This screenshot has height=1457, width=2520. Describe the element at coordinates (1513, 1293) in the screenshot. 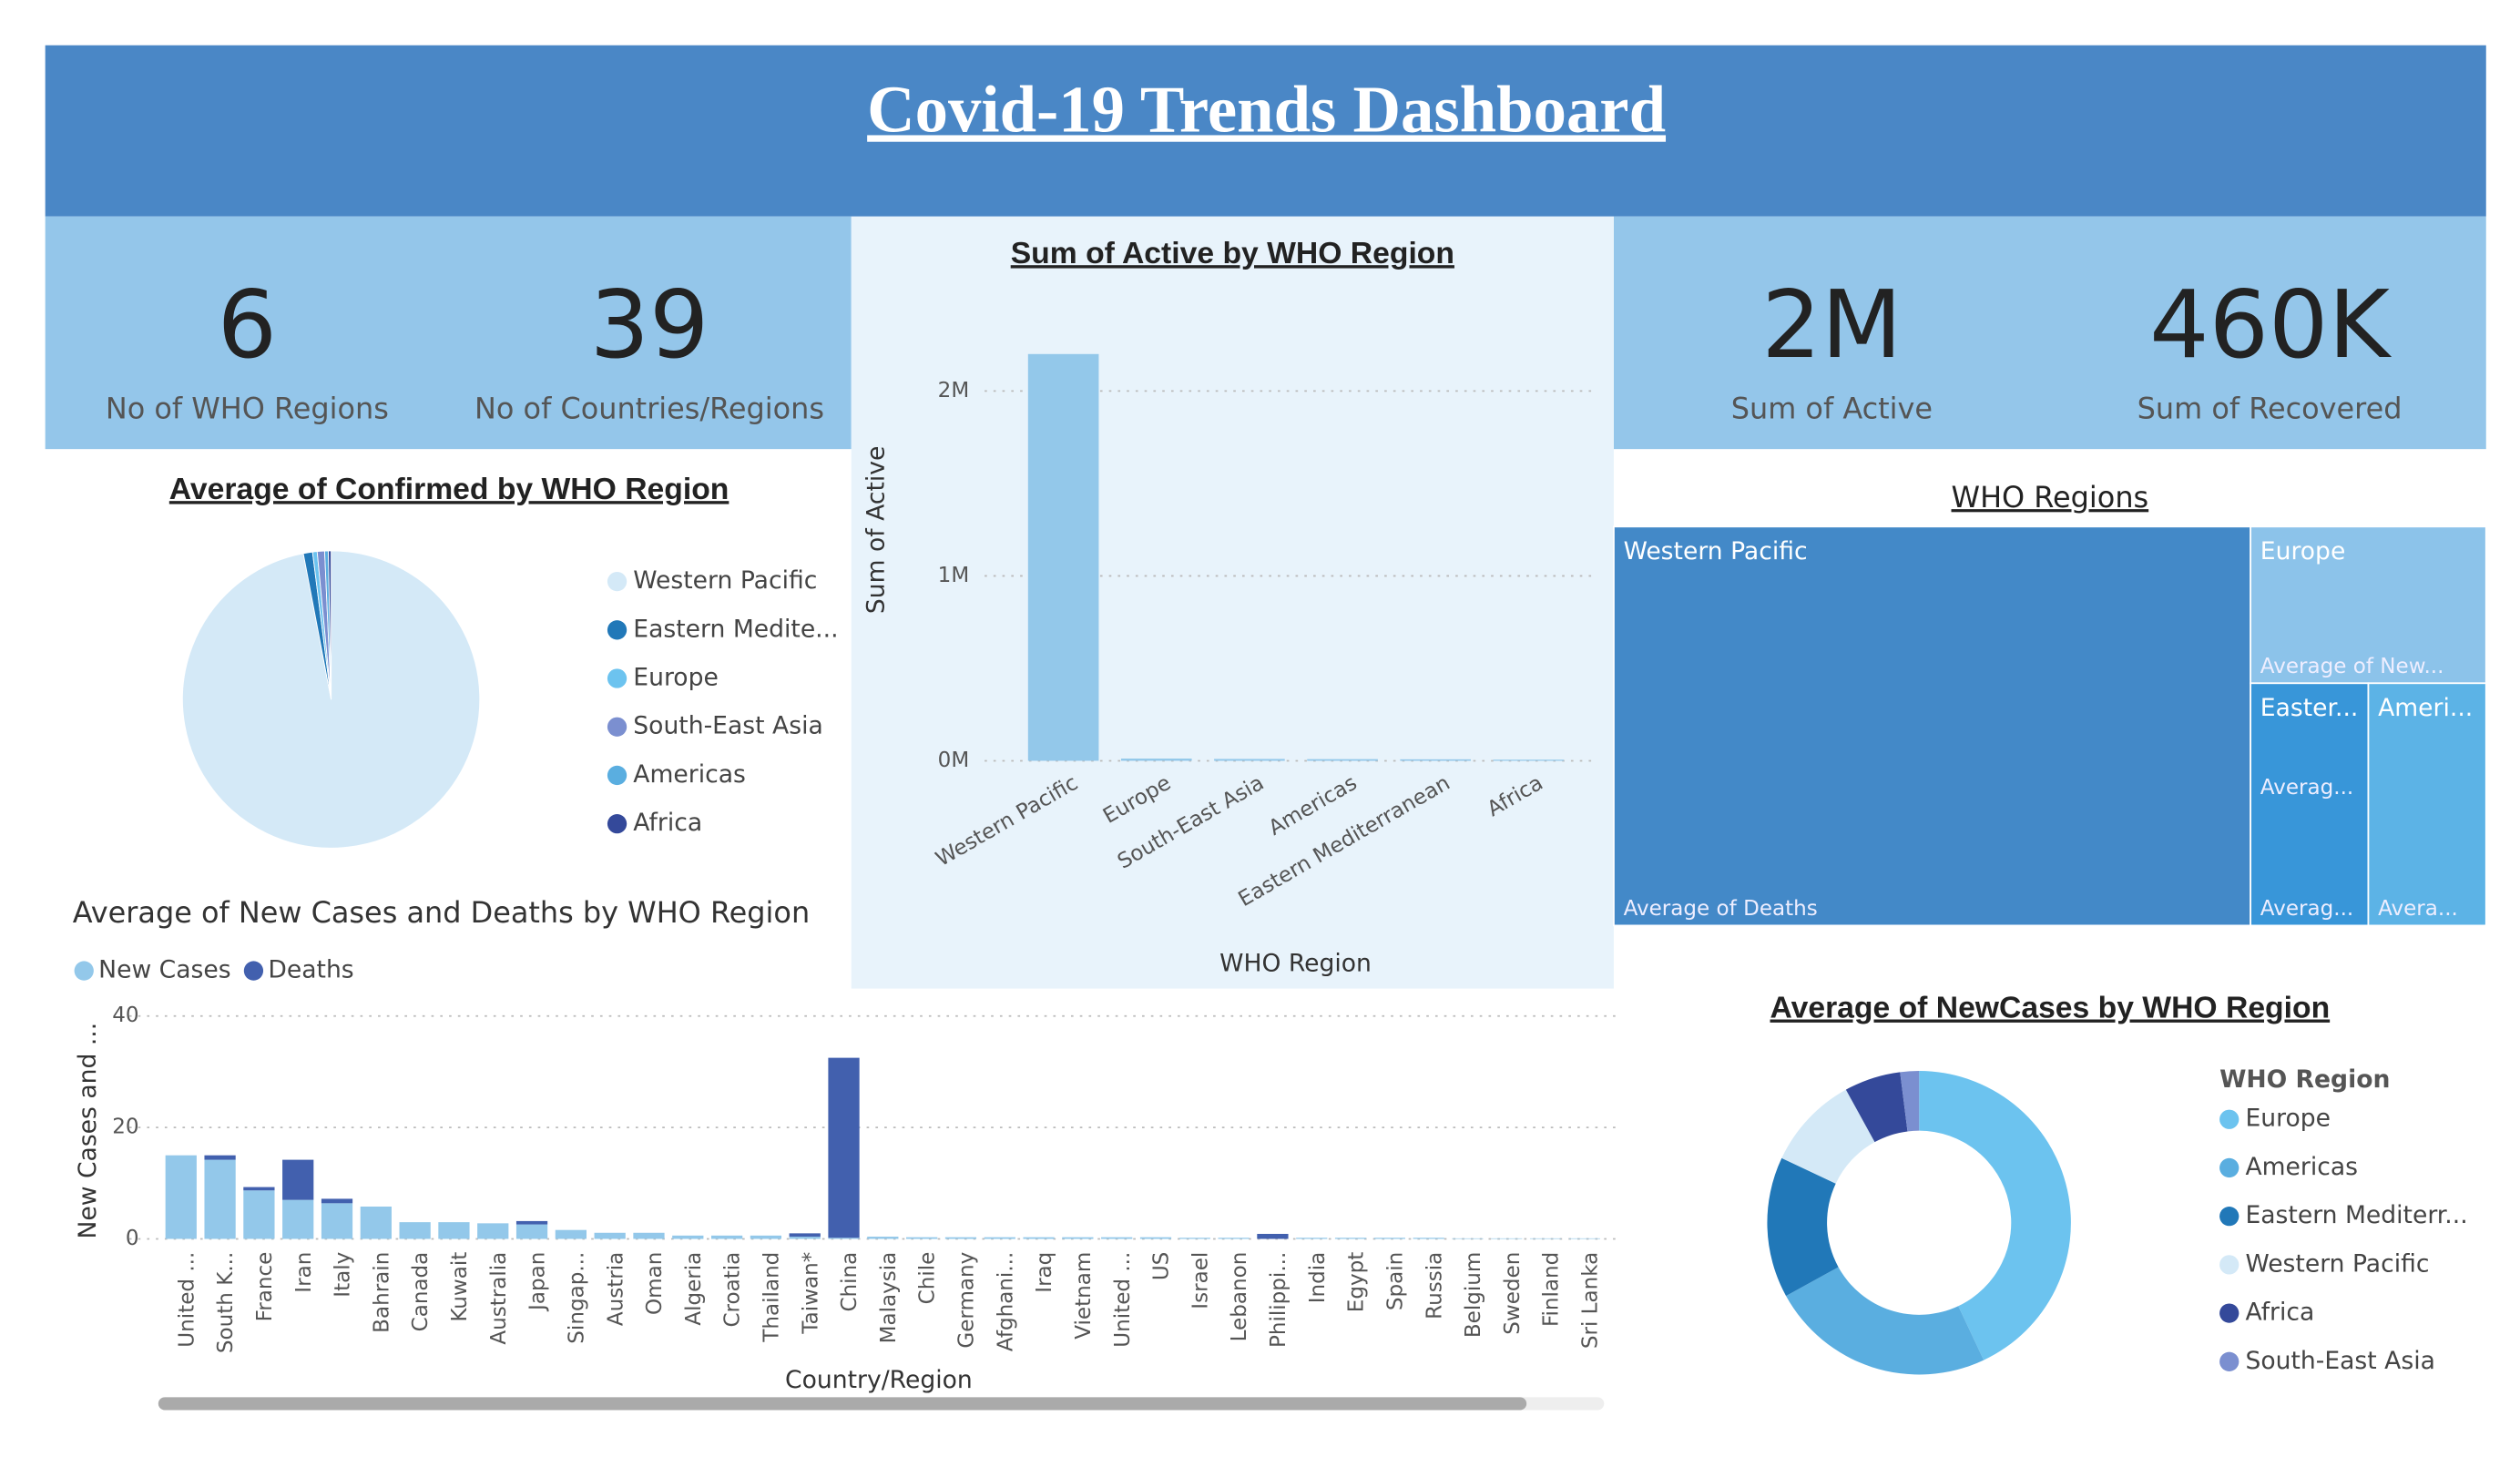

I see `x-tick-label: Sweden` at that location.